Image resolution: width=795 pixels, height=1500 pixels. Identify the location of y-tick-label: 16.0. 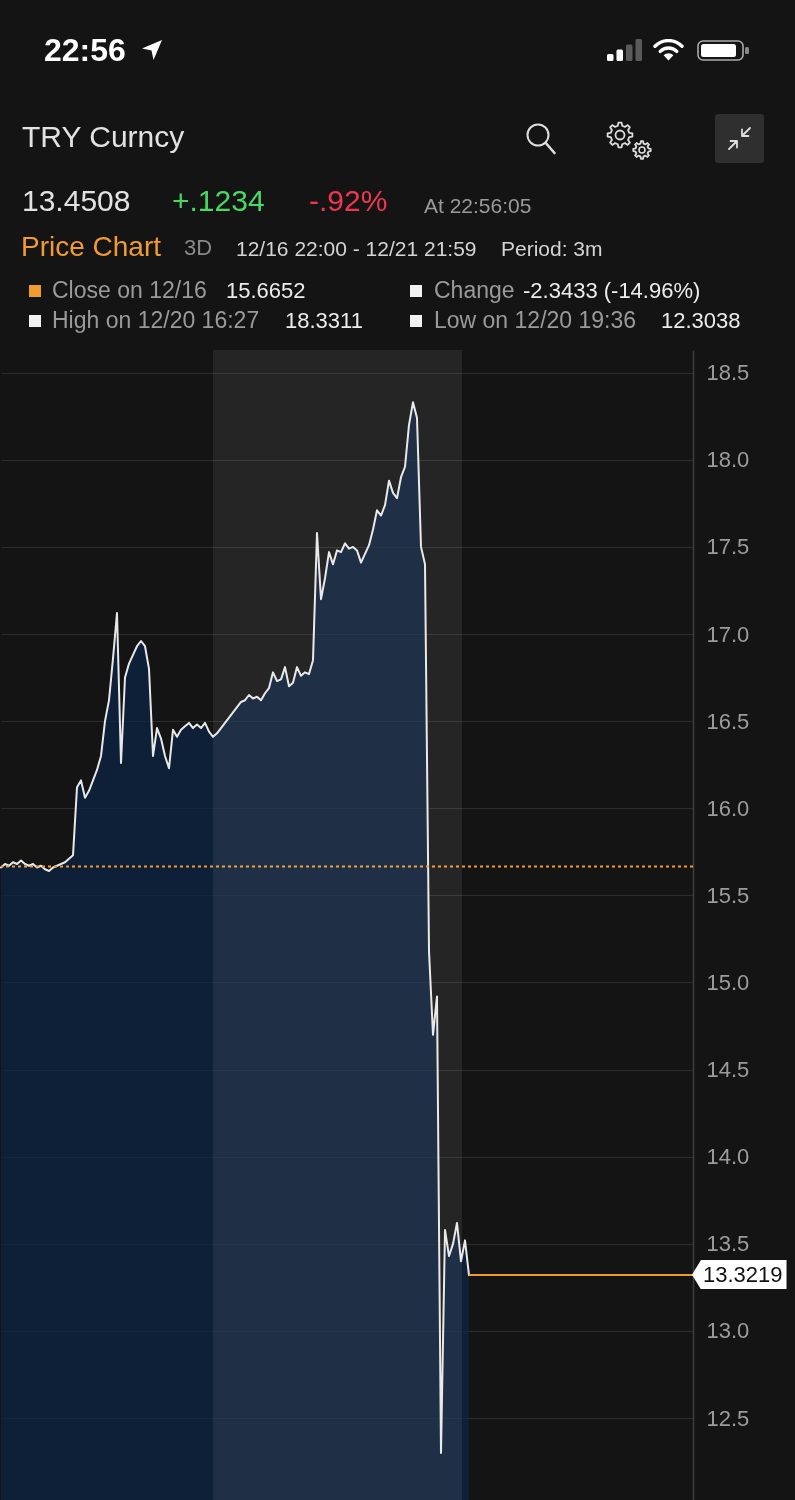
(728, 808).